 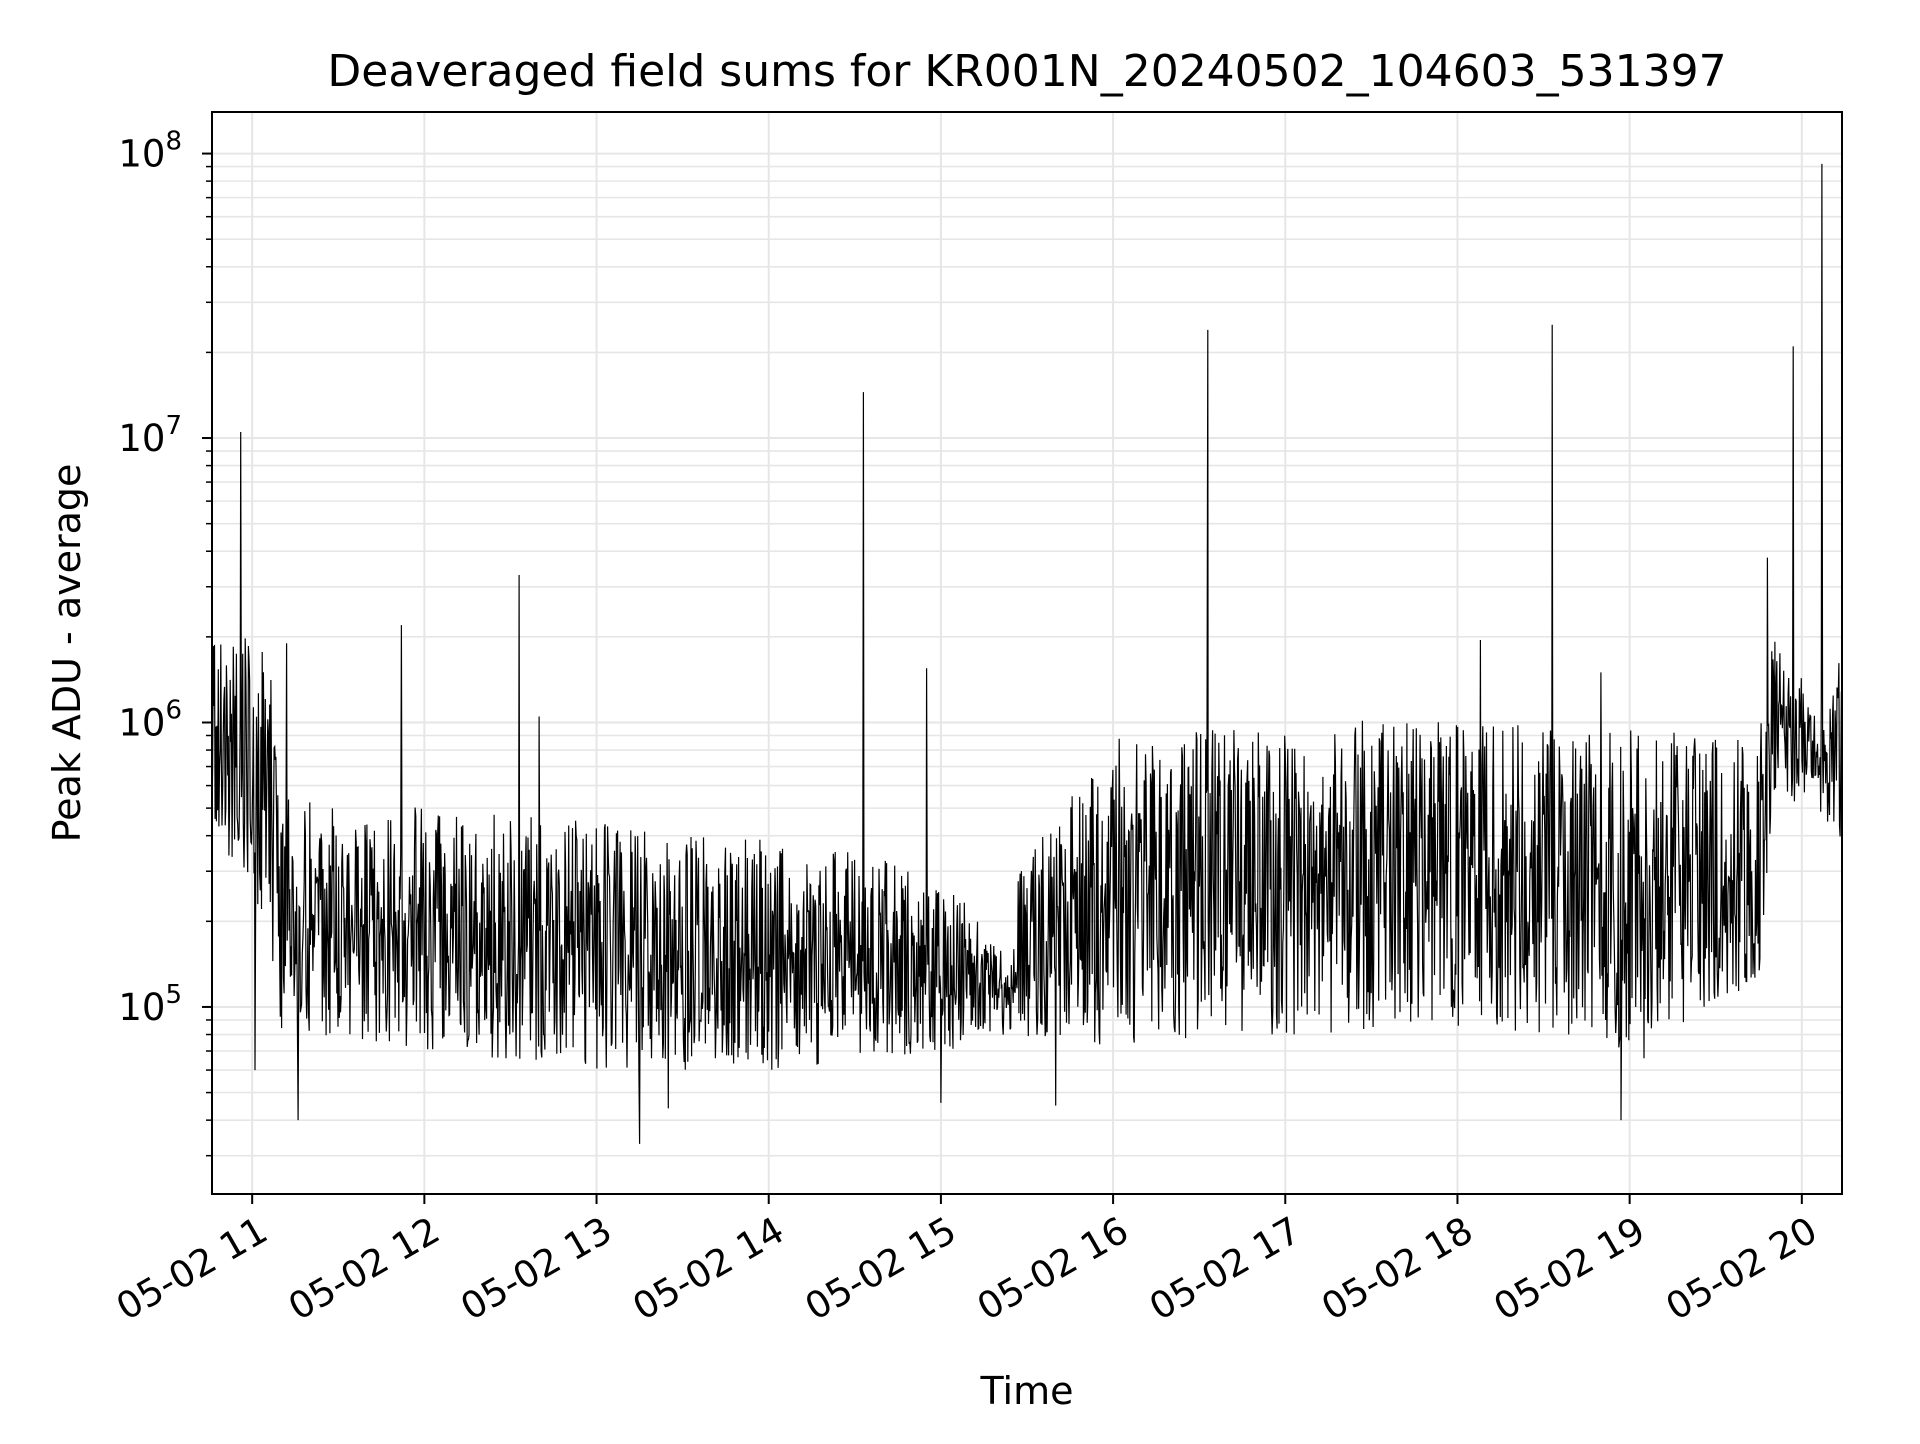 I want to click on y-axis-label: Peak ADU - average, so click(x=67, y=653).